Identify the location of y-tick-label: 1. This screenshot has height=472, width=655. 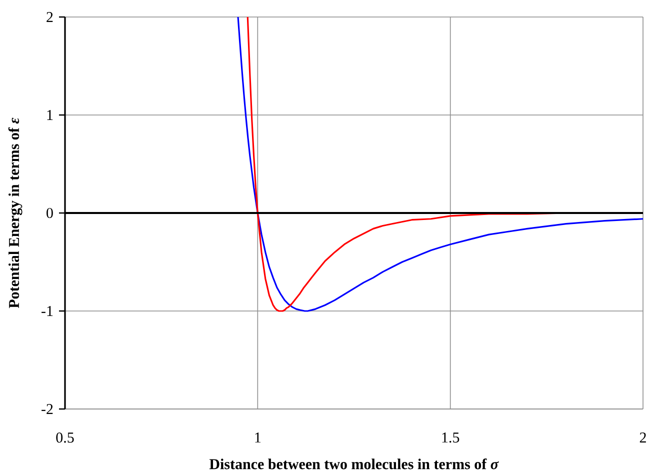
(50, 115).